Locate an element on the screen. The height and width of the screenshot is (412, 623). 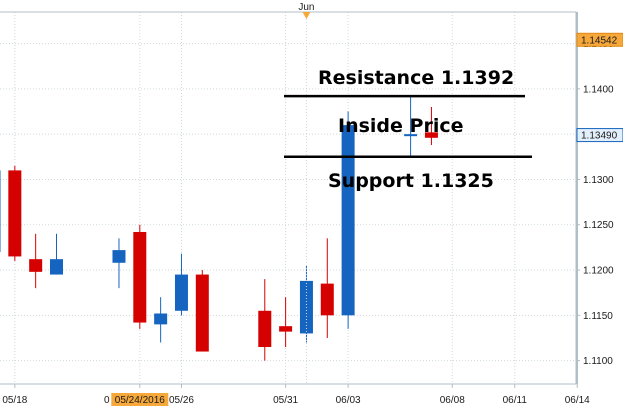
x-tick-label: 06/11 is located at coordinates (515, 400).